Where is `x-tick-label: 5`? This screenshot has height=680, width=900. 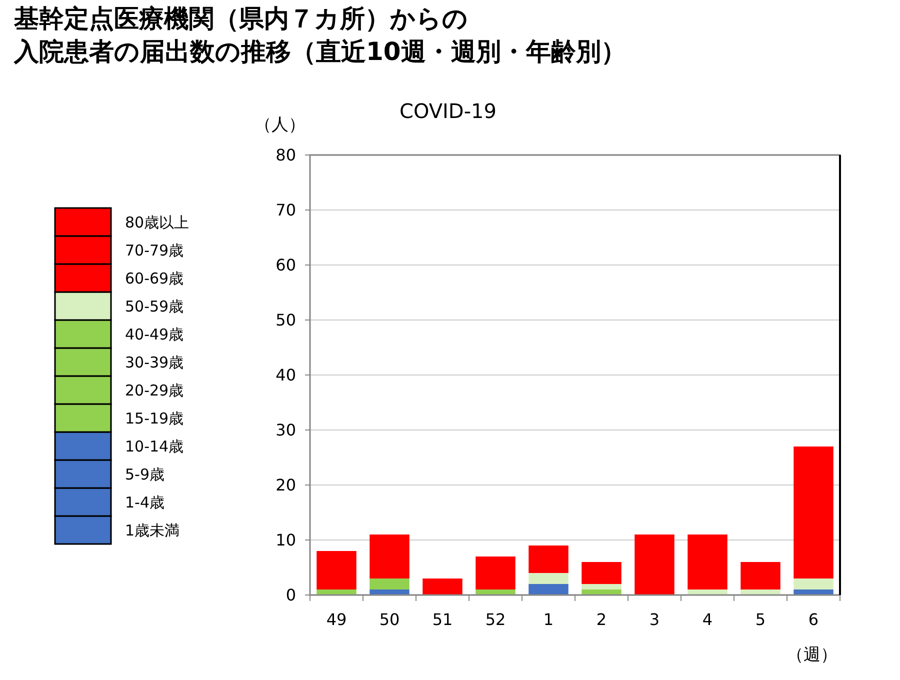 x-tick-label: 5 is located at coordinates (760, 619).